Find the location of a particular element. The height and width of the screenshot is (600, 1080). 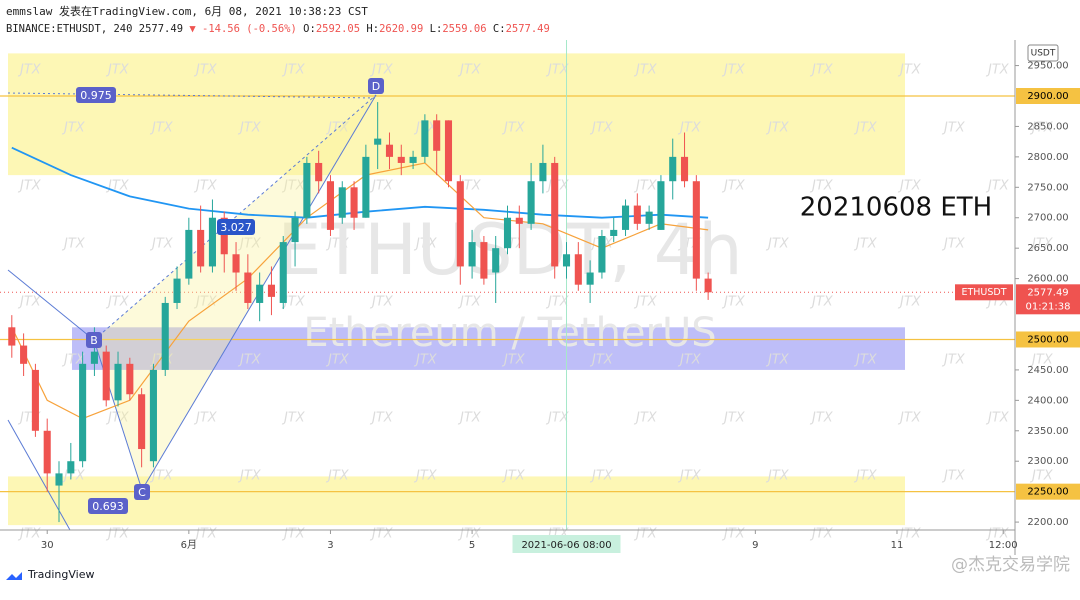

ohlc-label: C: is located at coordinates (499, 29).